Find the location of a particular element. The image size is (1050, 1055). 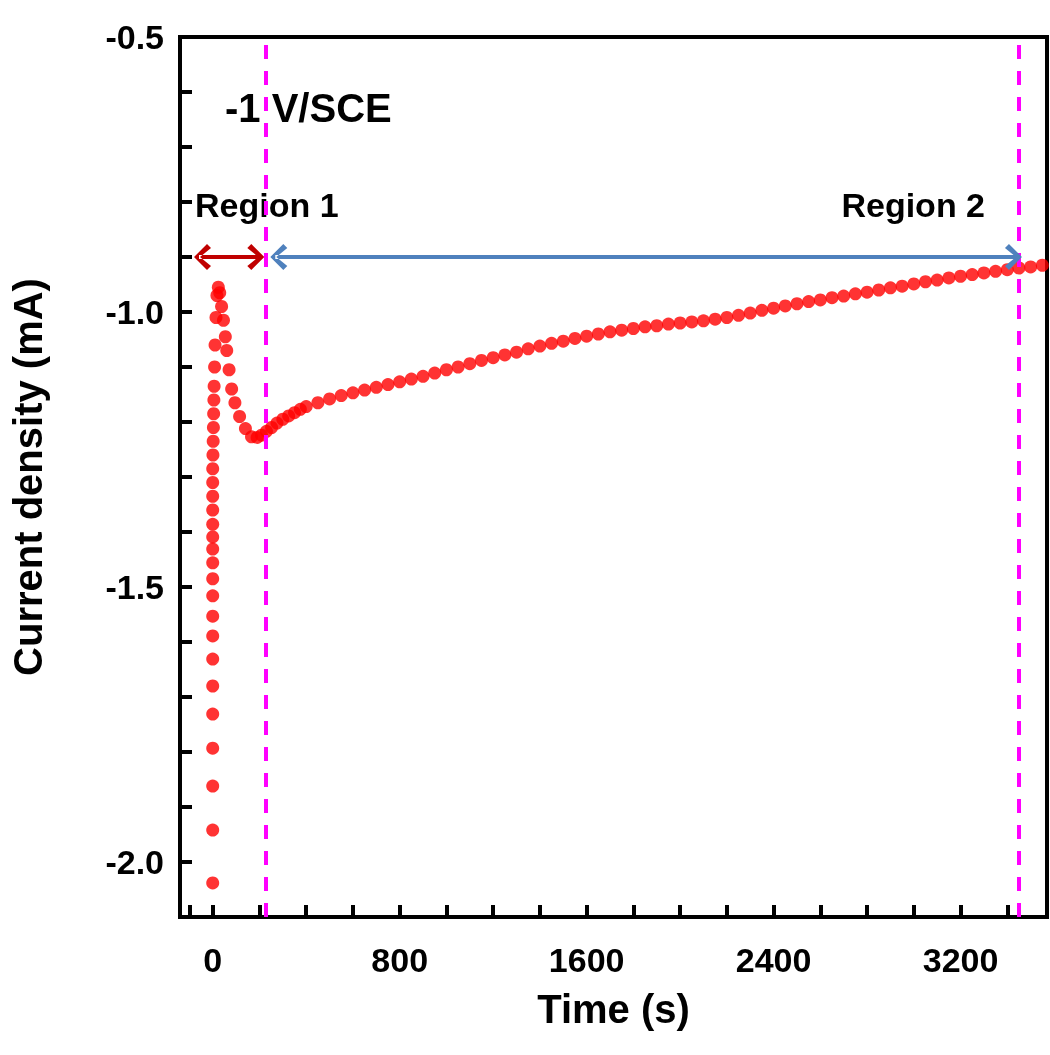

annotation: Region 2 is located at coordinates (913, 205).